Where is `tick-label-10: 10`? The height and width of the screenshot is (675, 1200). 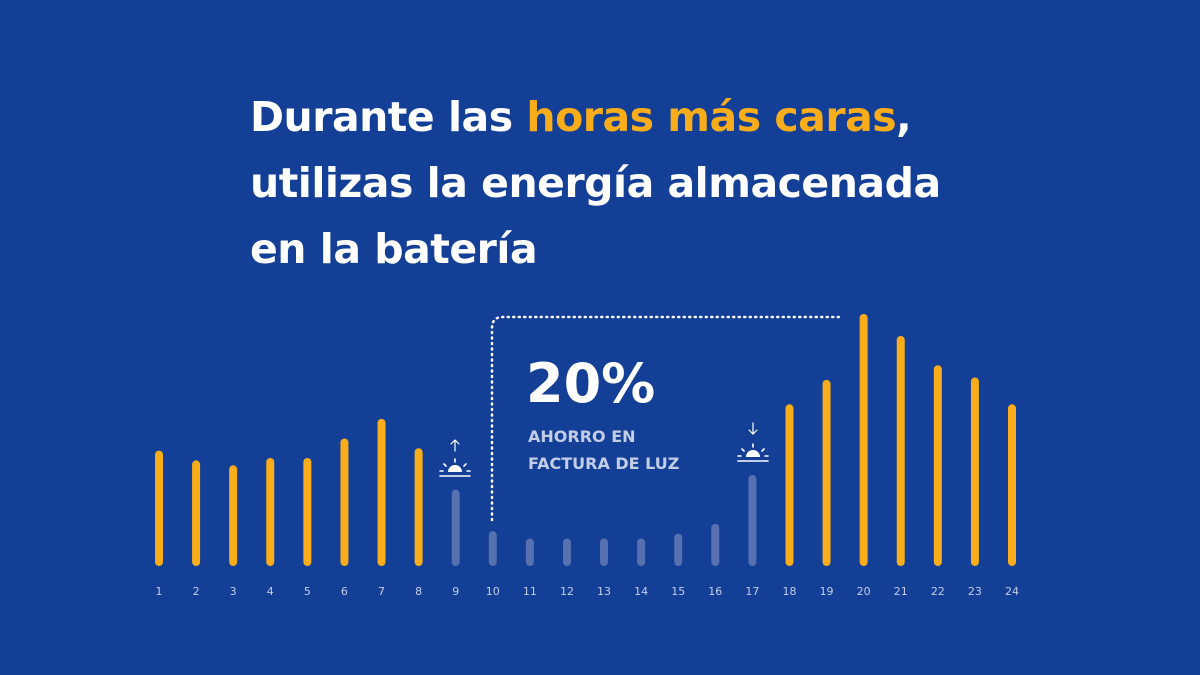 tick-label-10: 10 is located at coordinates (493, 591).